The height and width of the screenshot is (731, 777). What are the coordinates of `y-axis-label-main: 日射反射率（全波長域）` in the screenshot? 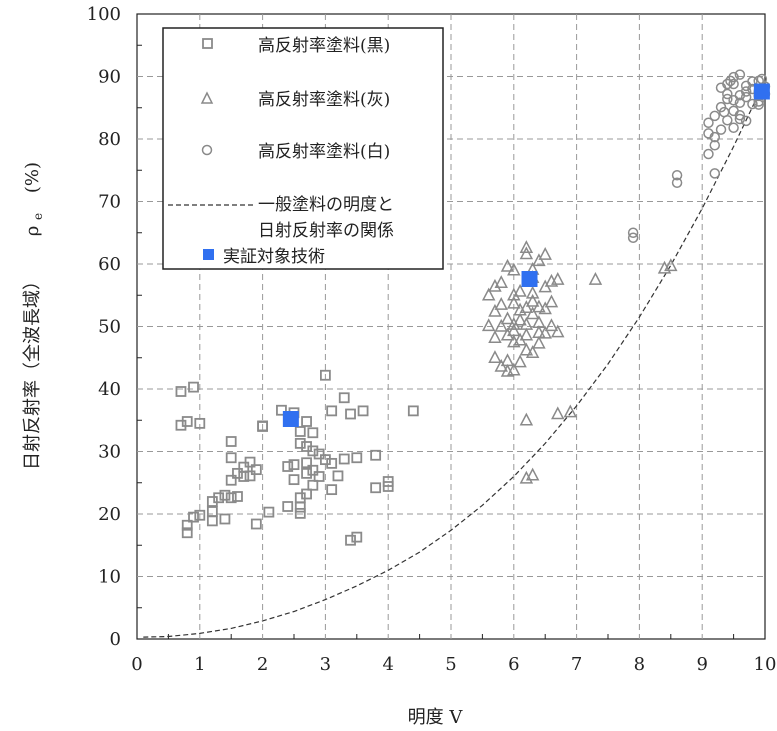 It's located at (32, 371).